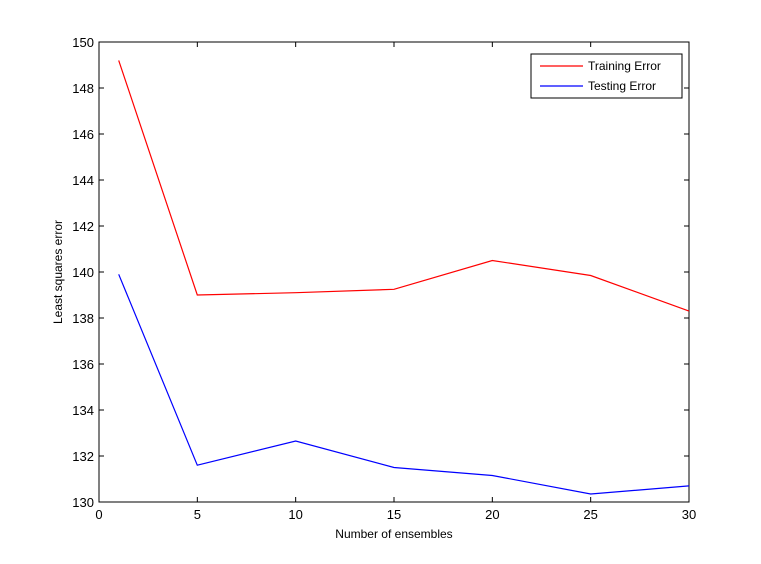  I want to click on y-tick-label: 140, so click(83, 272).